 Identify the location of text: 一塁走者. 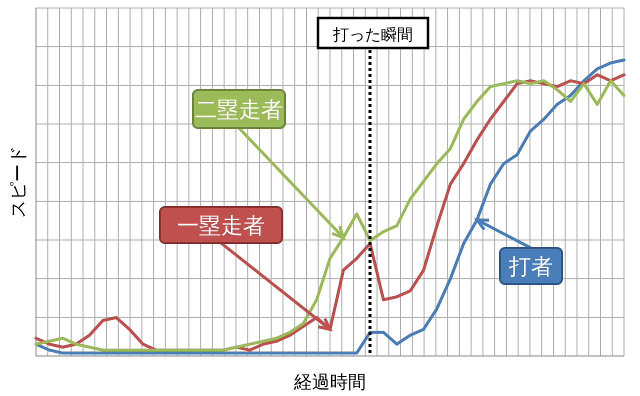
(221, 226).